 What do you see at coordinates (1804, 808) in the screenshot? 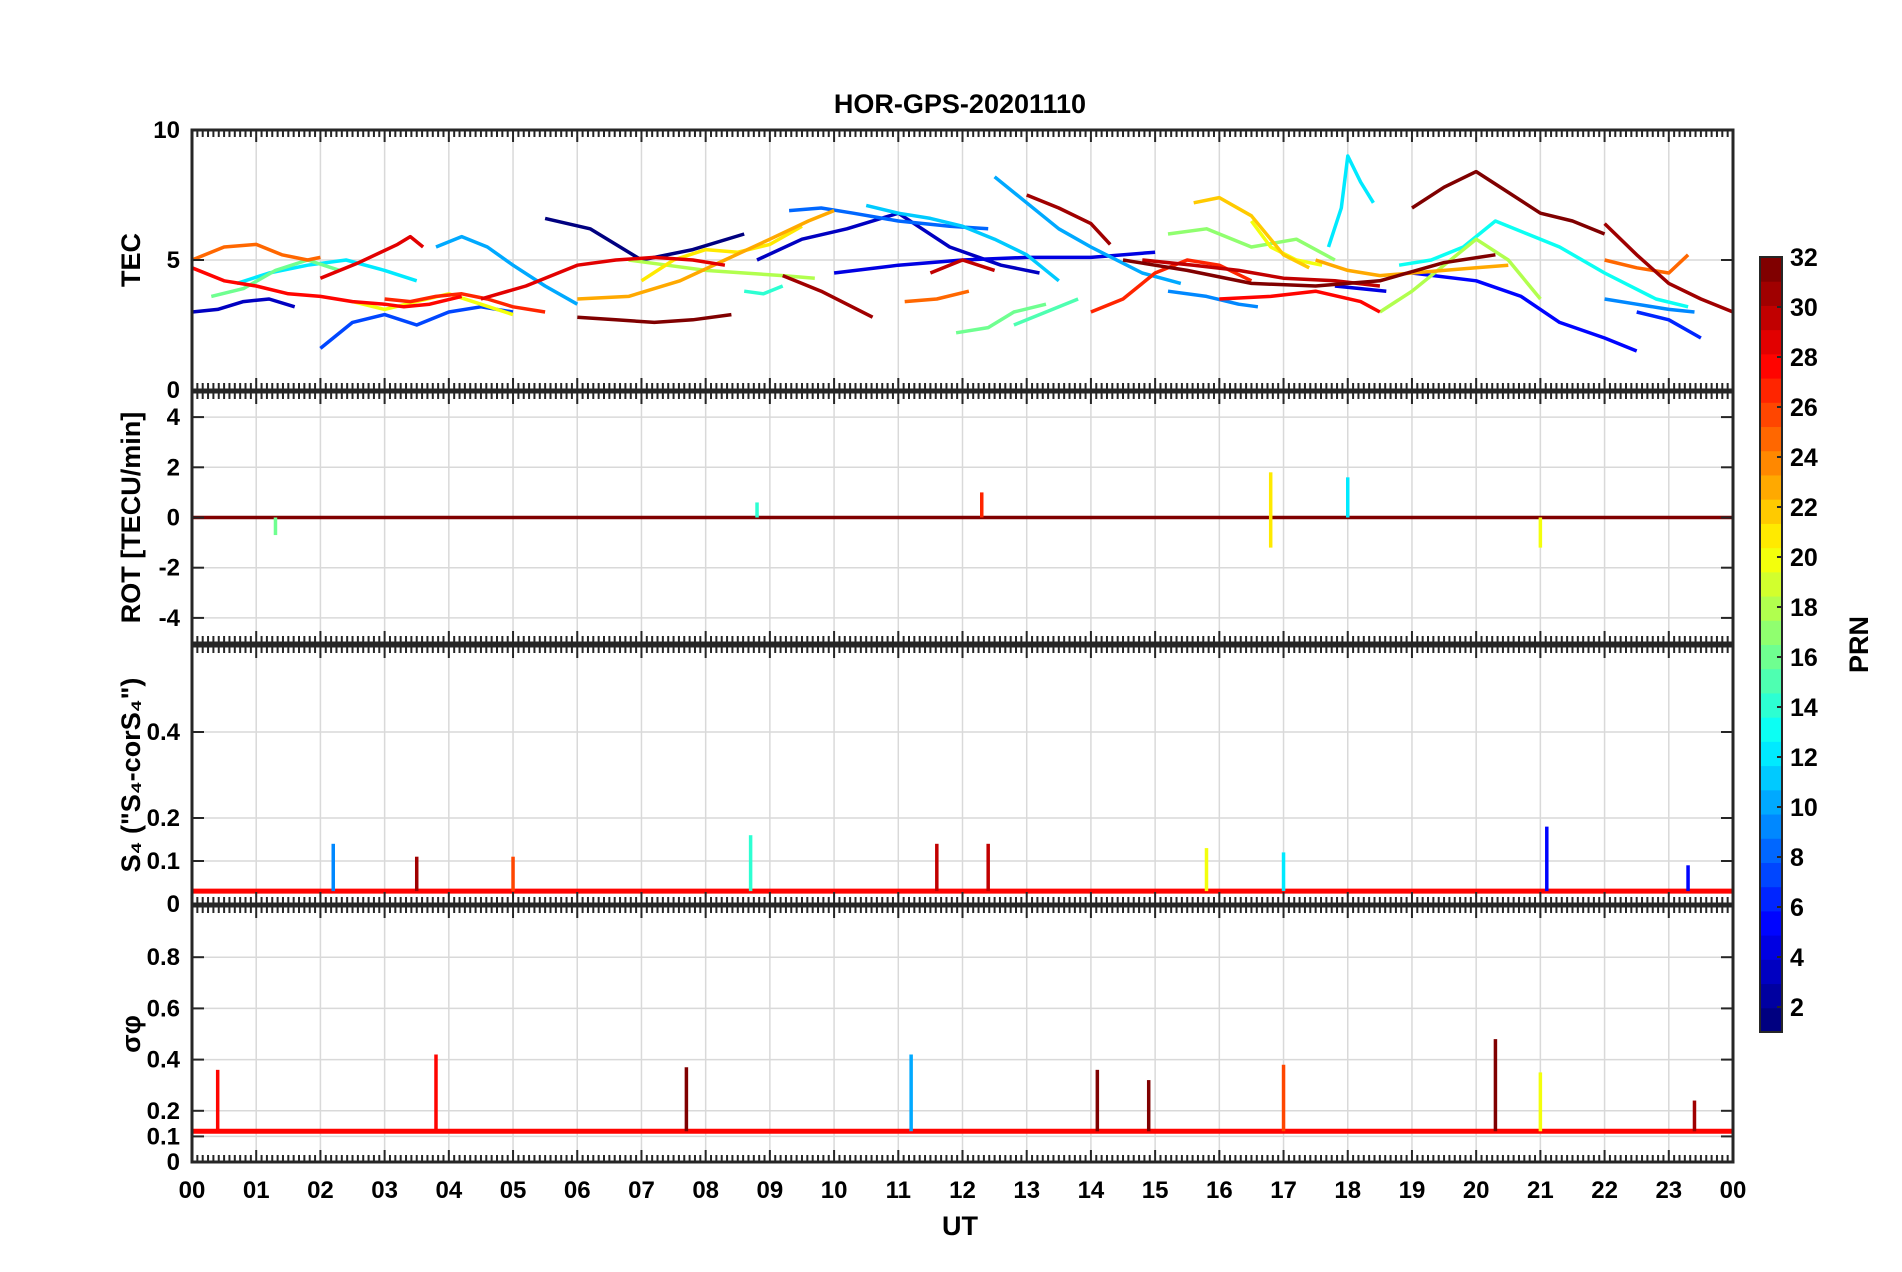
I see `colorbar-tick-label: 10` at bounding box center [1804, 808].